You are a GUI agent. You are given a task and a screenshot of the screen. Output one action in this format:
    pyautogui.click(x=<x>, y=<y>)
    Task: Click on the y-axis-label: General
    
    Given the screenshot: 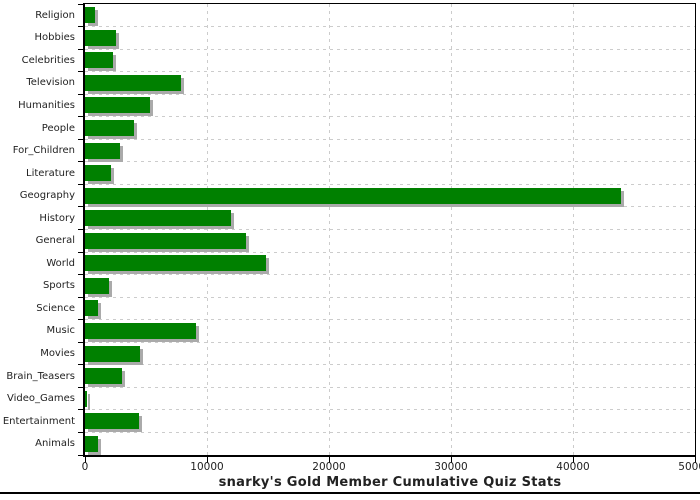 What is the action you would take?
    pyautogui.click(x=55, y=241)
    